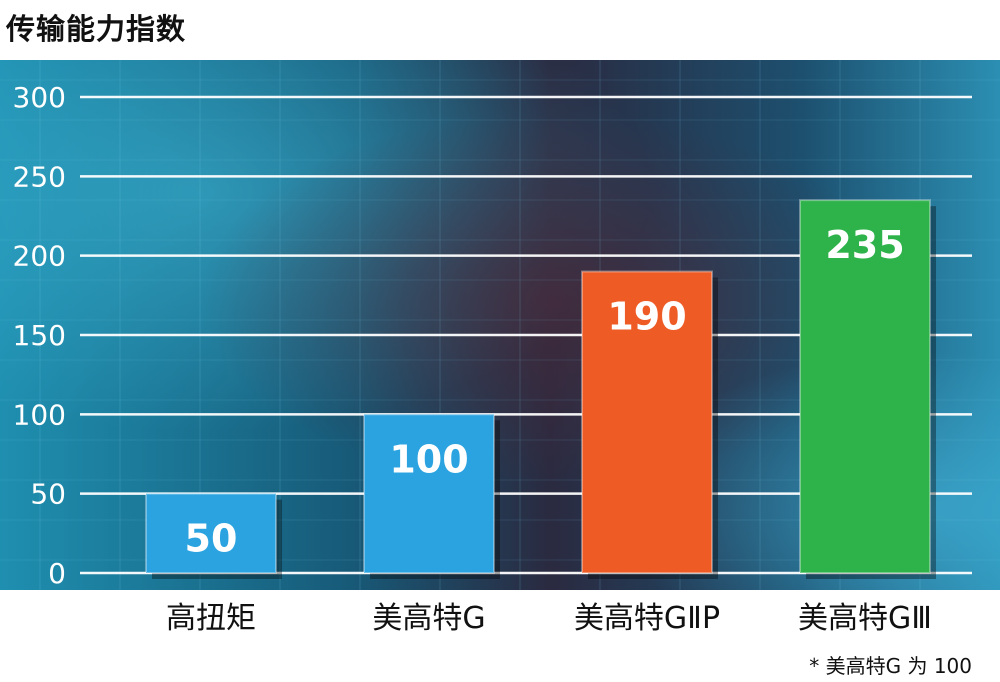 The width and height of the screenshot is (1000, 682). Describe the element at coordinates (646, 317) in the screenshot. I see `data-label: 190` at that location.